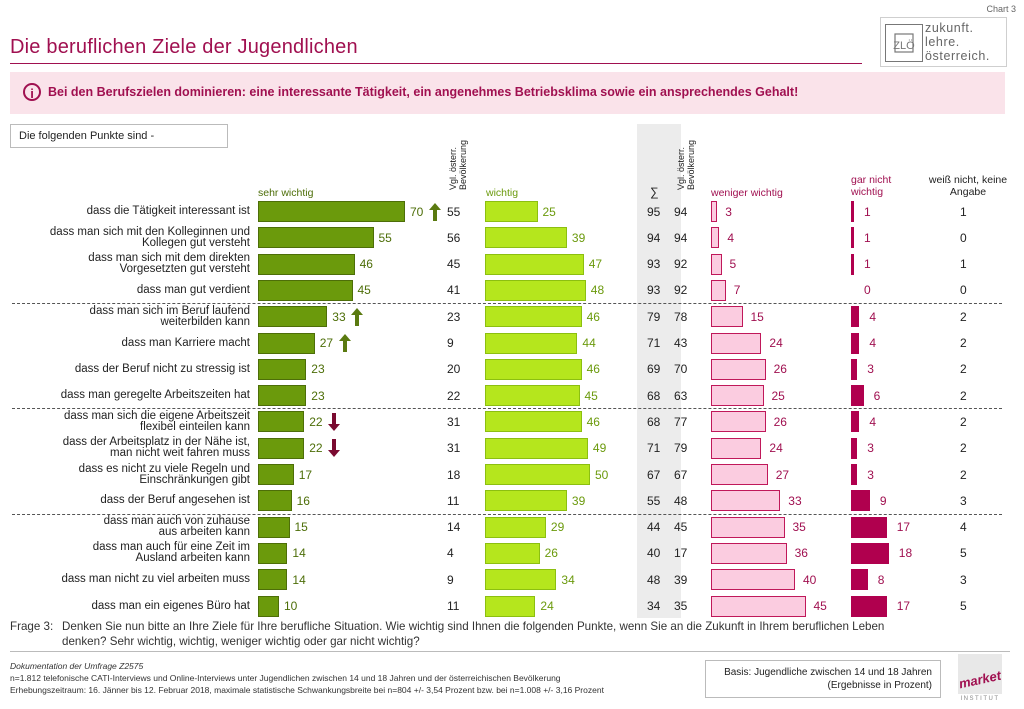 Image resolution: width=1024 pixels, height=709 pixels. What do you see at coordinates (1001, 9) in the screenshot?
I see `chart-number: Chart 3` at bounding box center [1001, 9].